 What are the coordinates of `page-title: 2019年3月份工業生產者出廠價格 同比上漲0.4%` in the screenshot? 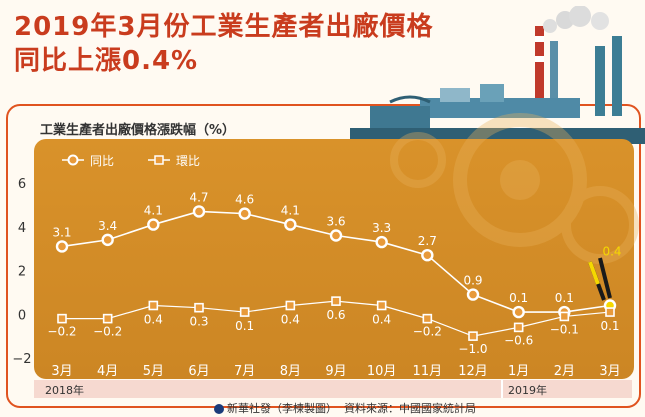 It's located at (223, 44).